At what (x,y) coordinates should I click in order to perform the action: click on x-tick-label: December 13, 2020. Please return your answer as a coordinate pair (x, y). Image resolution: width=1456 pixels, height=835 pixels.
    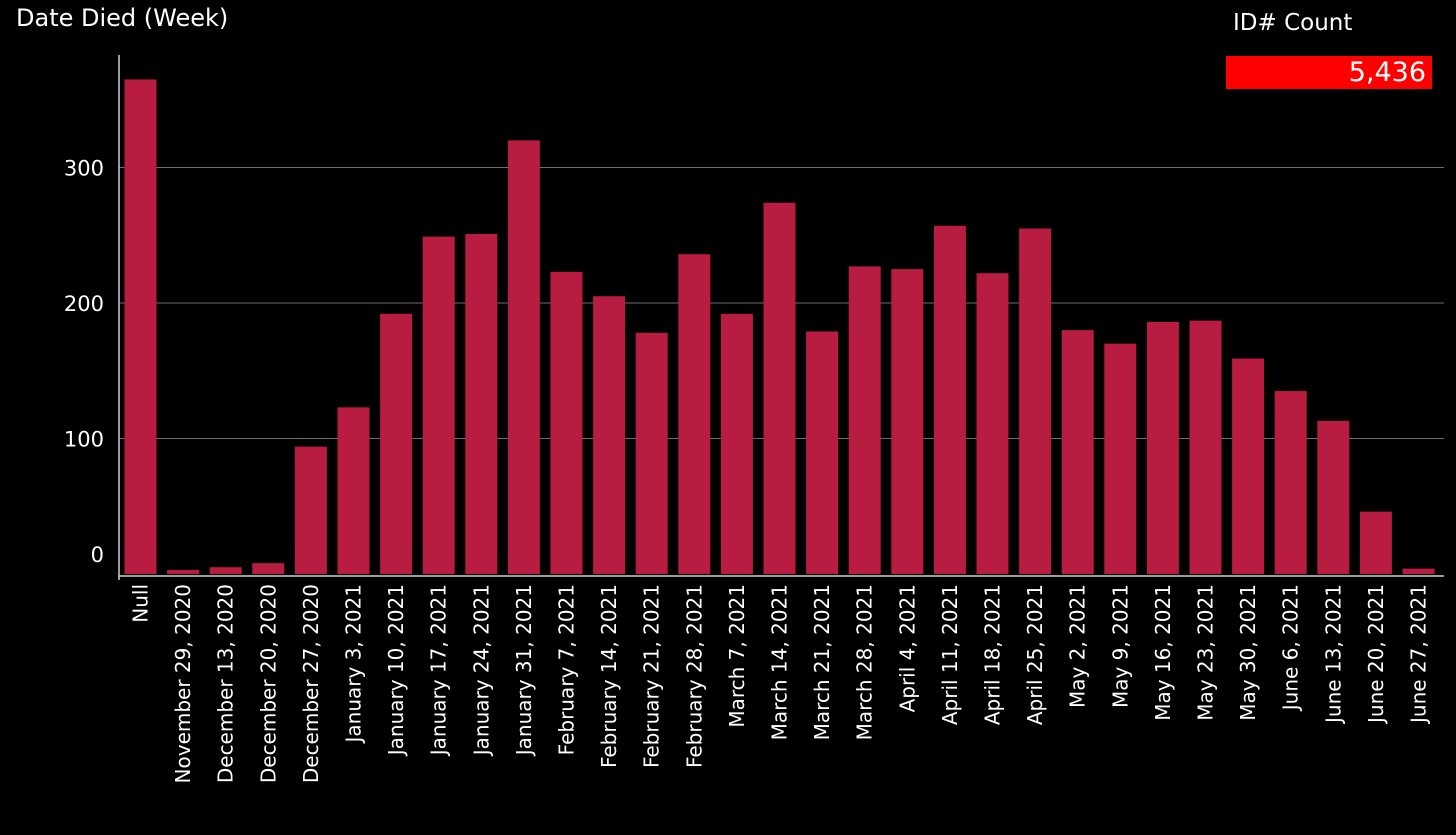
    Looking at the image, I should click on (226, 683).